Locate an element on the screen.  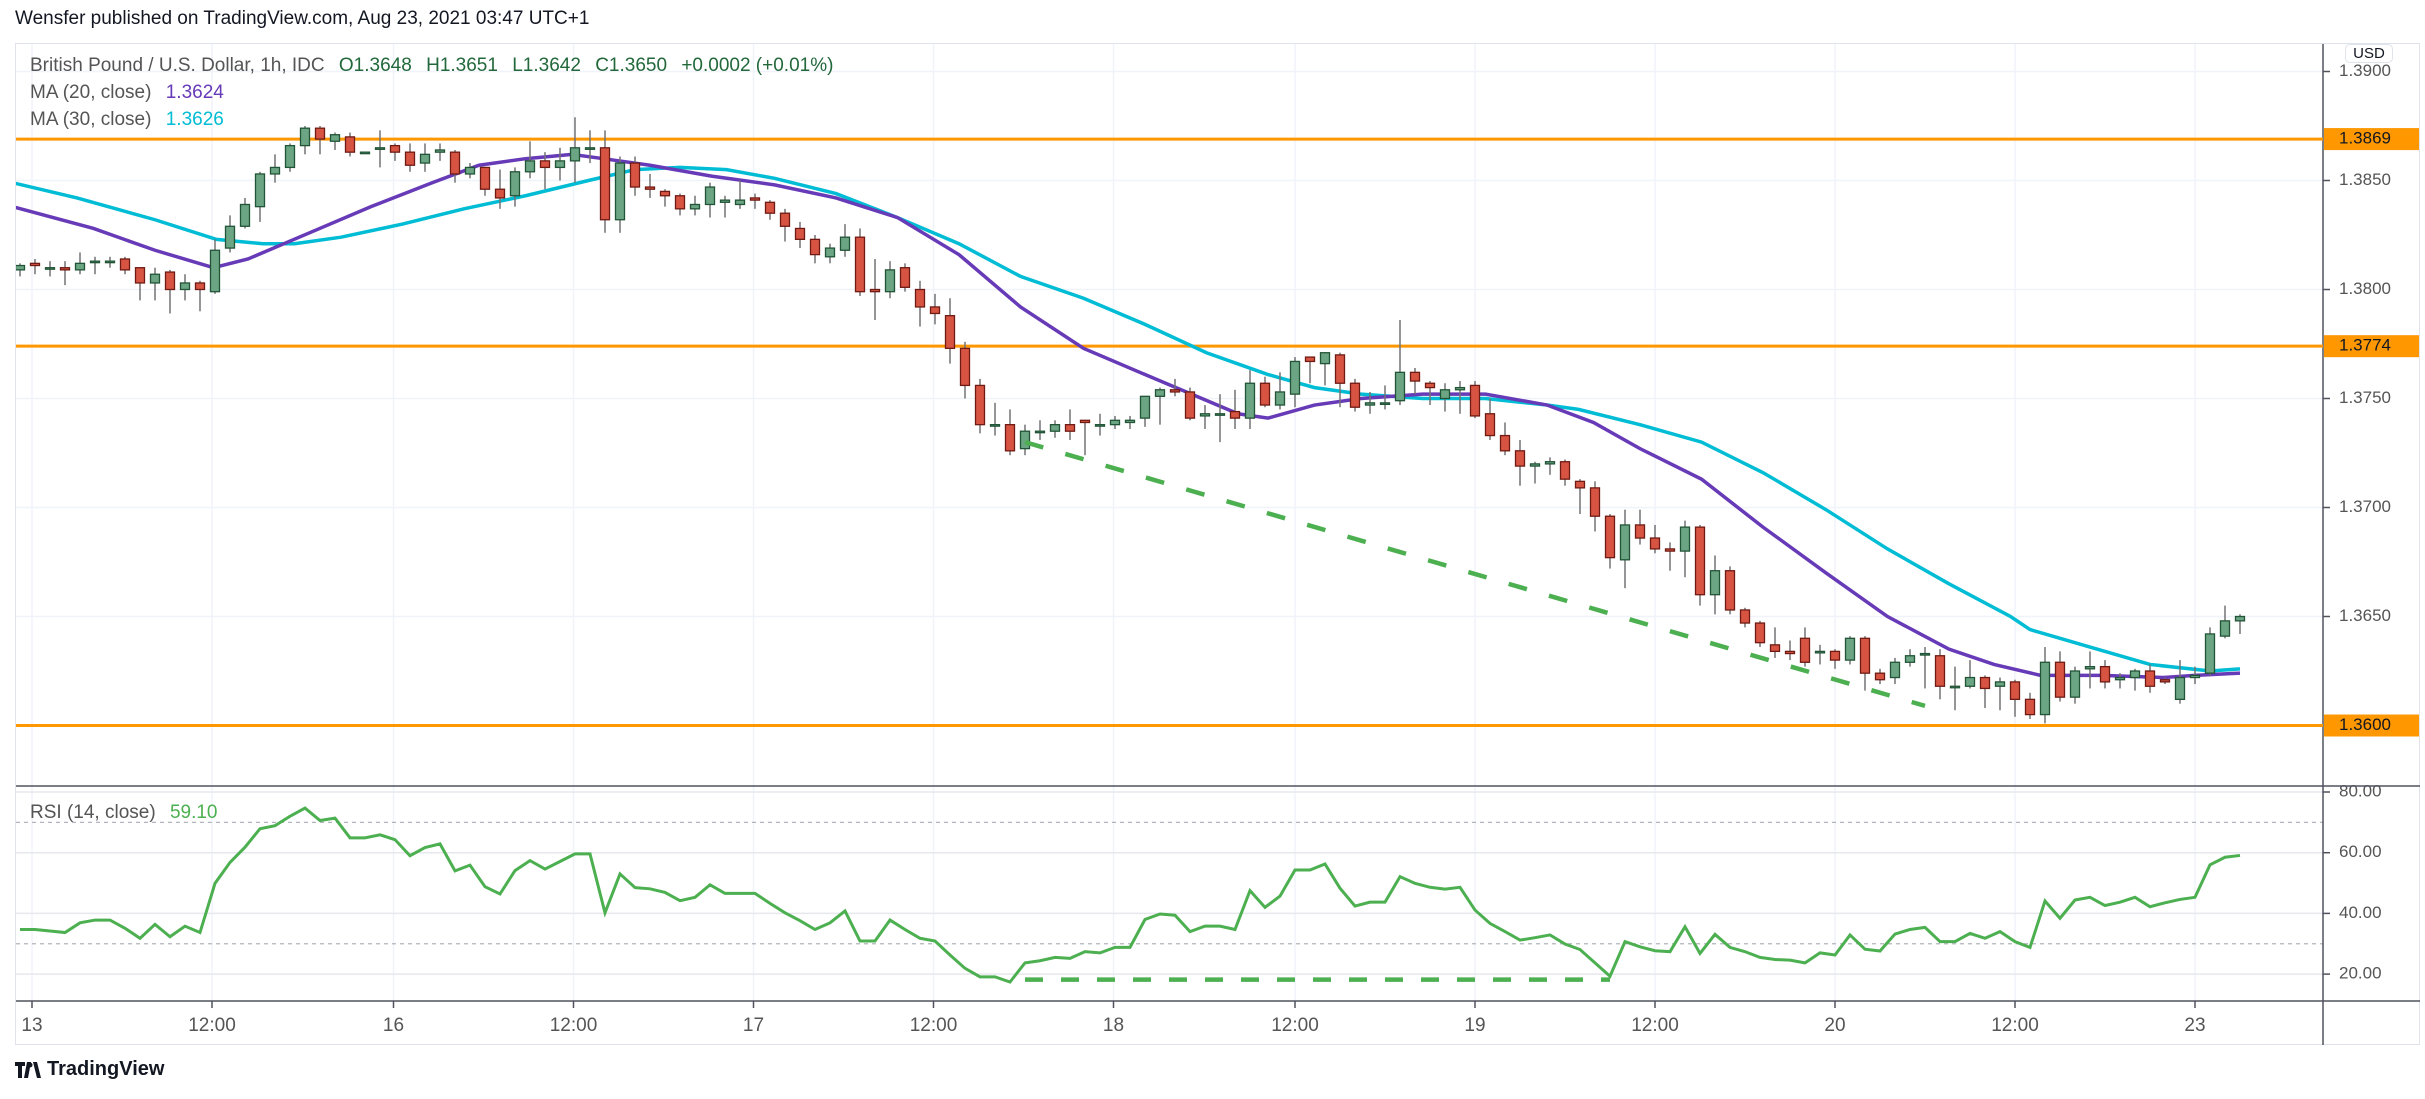
symbol-name: British Pound / U.S. Dollar, 1h, IDC is located at coordinates (177, 65).